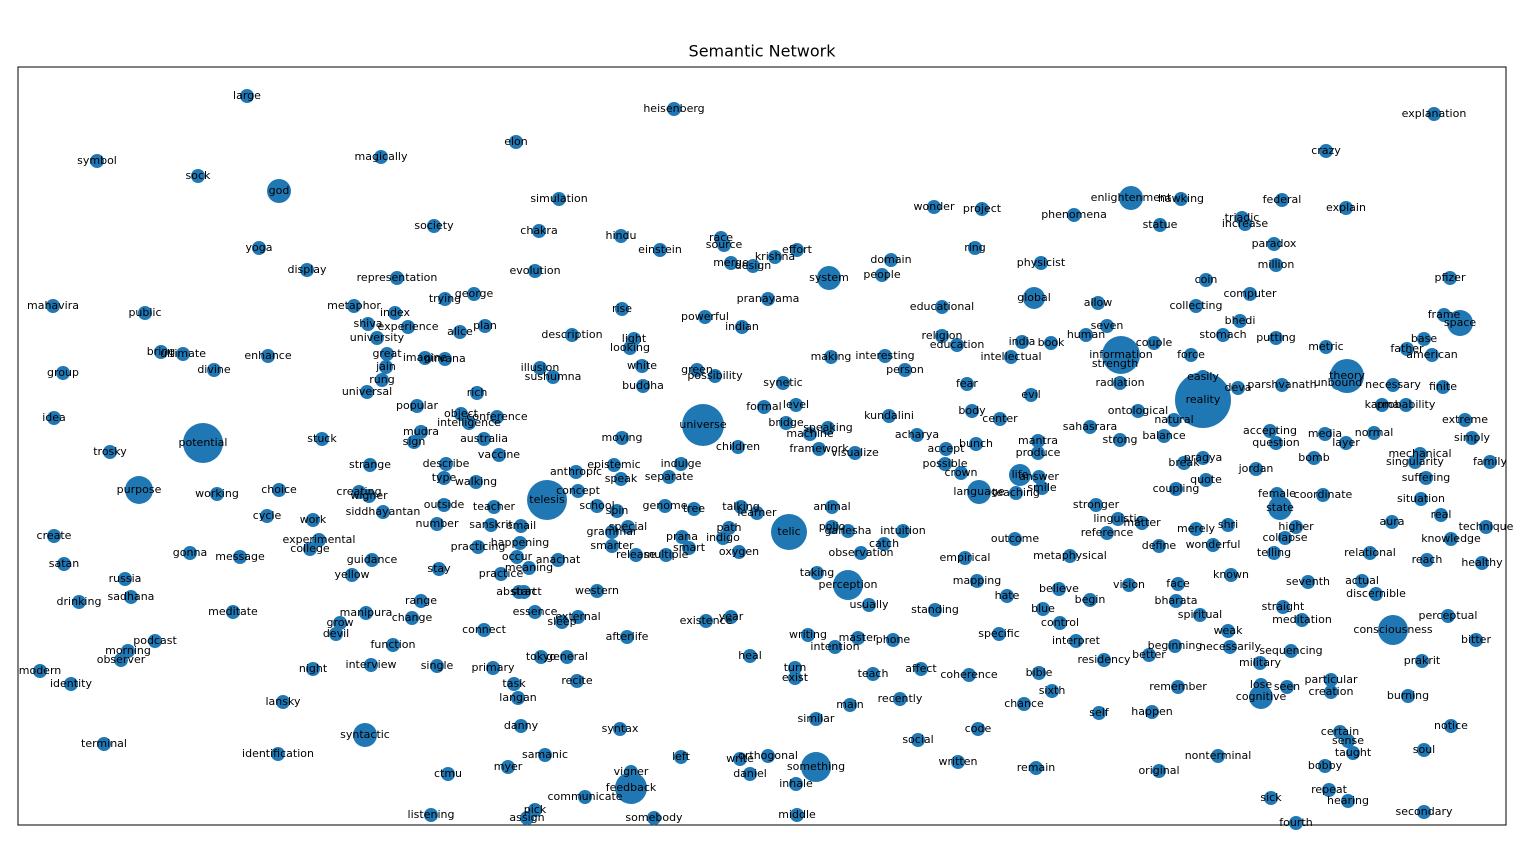 The height and width of the screenshot is (850, 1525). Describe the element at coordinates (1195, 305) in the screenshot. I see `node-label: collecting` at that location.